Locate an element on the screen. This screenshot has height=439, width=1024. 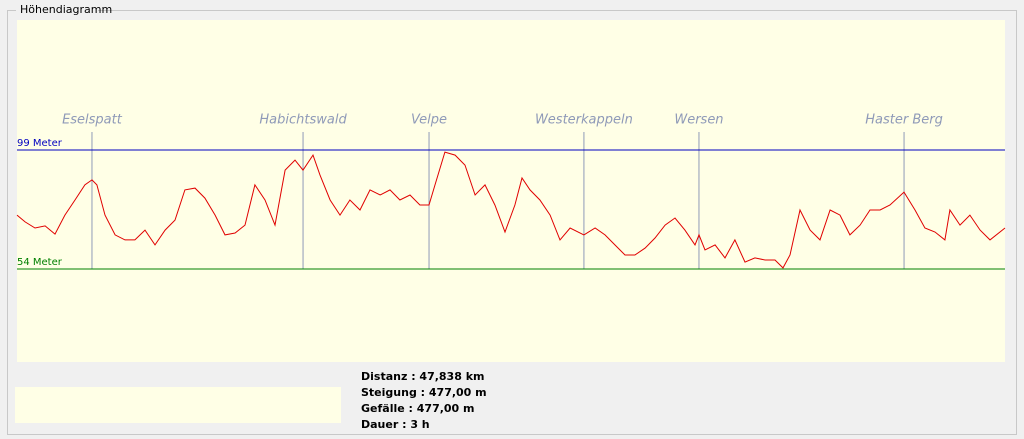
waypoint-label: Haster Berg is located at coordinates (904, 120).